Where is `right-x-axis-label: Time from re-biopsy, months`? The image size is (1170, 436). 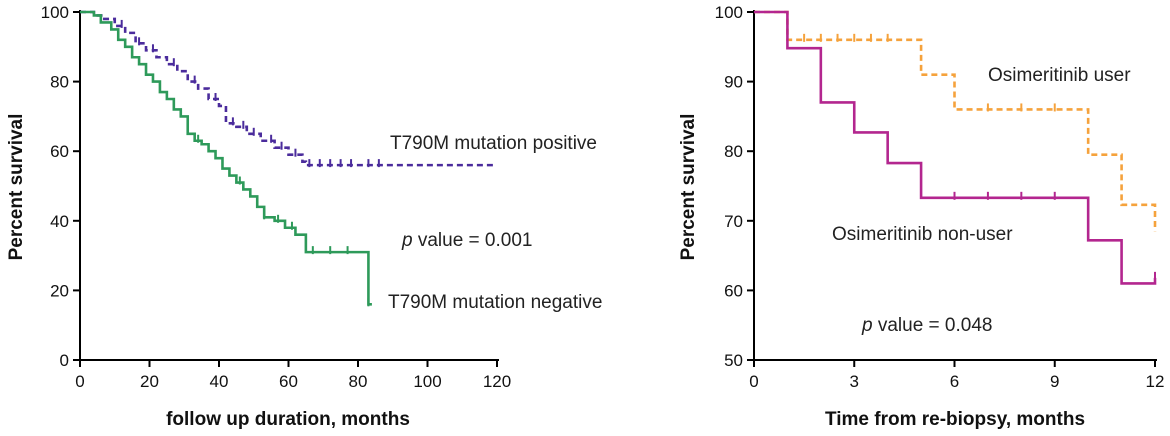
right-x-axis-label: Time from re-biopsy, months is located at coordinates (955, 419).